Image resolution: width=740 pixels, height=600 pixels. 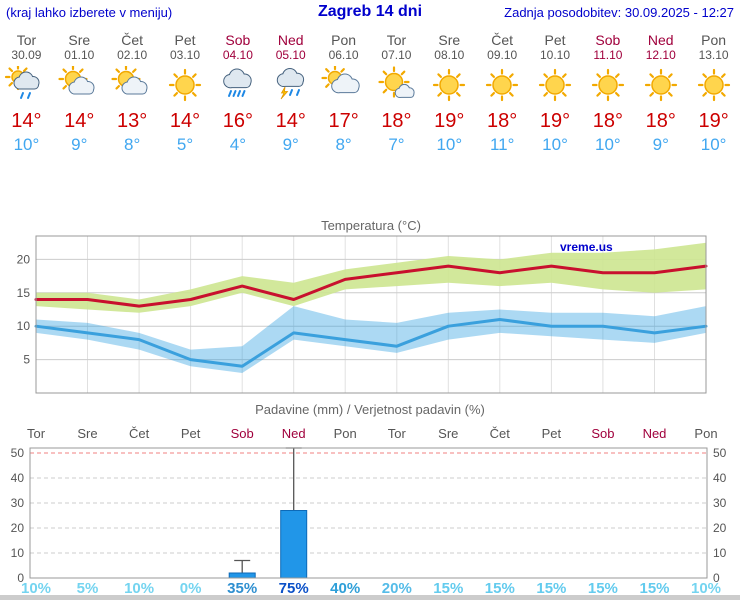 What do you see at coordinates (371, 225) in the screenshot?
I see `temp-chart-title: Temperatura (°C)` at bounding box center [371, 225].